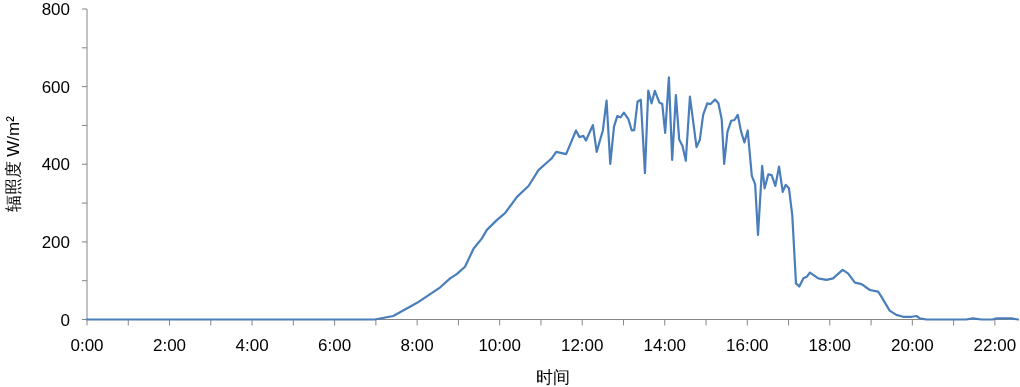  Describe the element at coordinates (169, 345) in the screenshot. I see `x-tick-label: 2:00` at that location.